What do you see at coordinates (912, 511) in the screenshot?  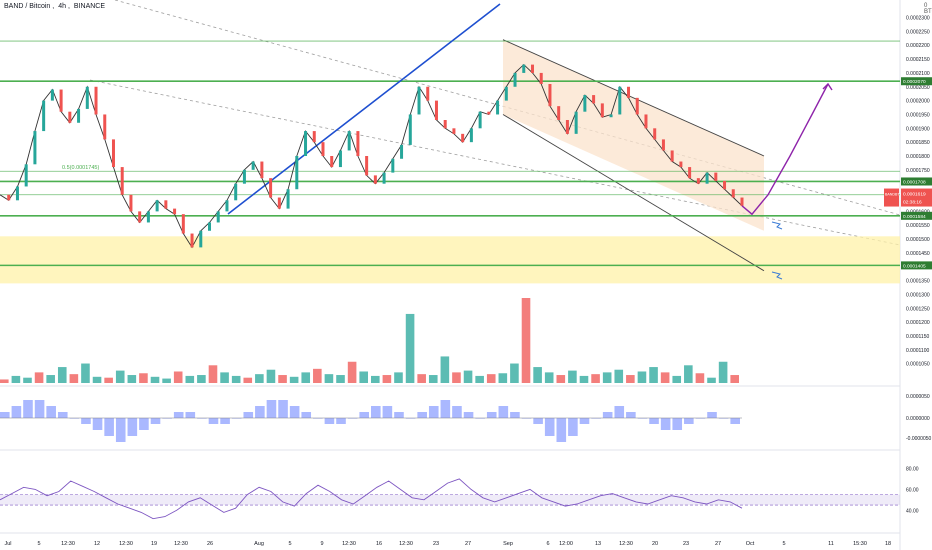 I see `rsi-tick-label: 40.00` at bounding box center [912, 511].